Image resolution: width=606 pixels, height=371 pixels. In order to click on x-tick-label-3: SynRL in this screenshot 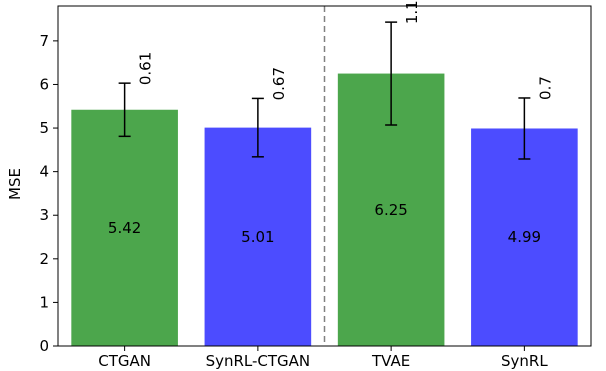, I will do `click(524, 361)`.